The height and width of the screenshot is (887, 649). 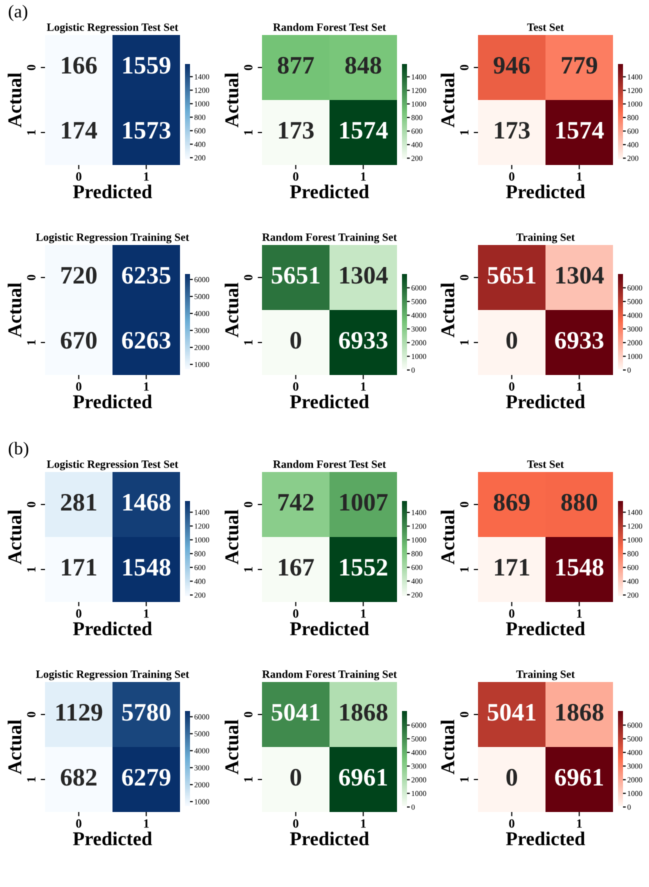 What do you see at coordinates (545, 238) in the screenshot?
I see `chart-title: Training Set` at bounding box center [545, 238].